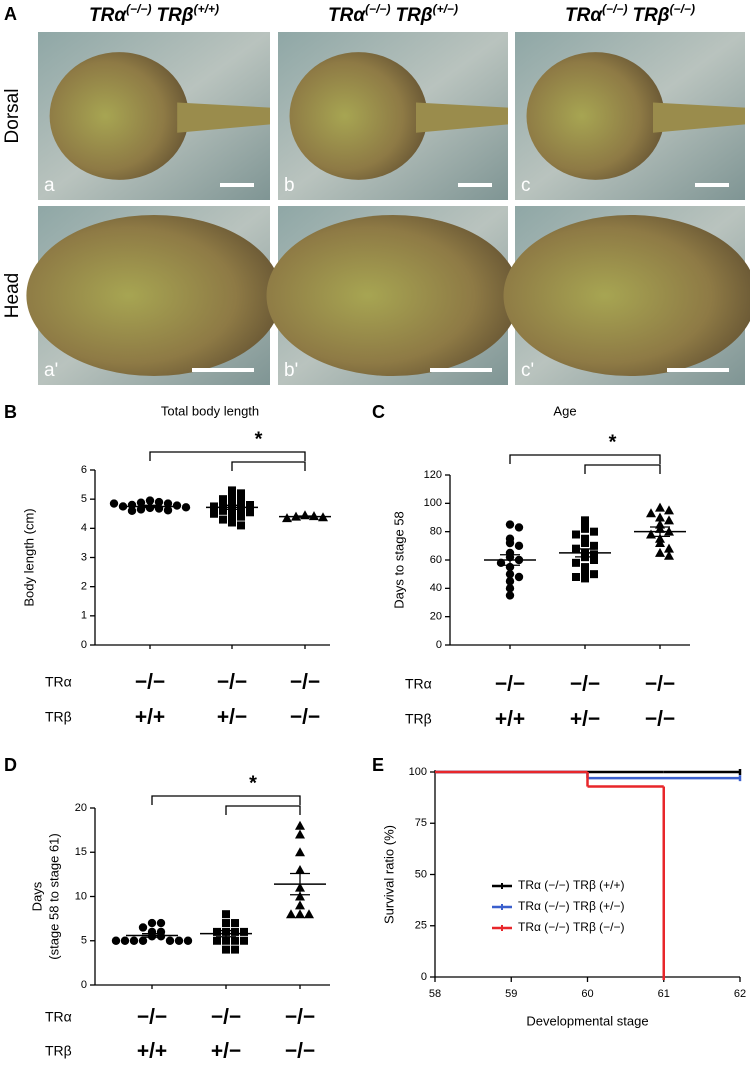 Image resolution: width=750 pixels, height=1066 pixels. What do you see at coordinates (435, 994) in the screenshot?
I see `x-tick-label: 58` at bounding box center [435, 994].